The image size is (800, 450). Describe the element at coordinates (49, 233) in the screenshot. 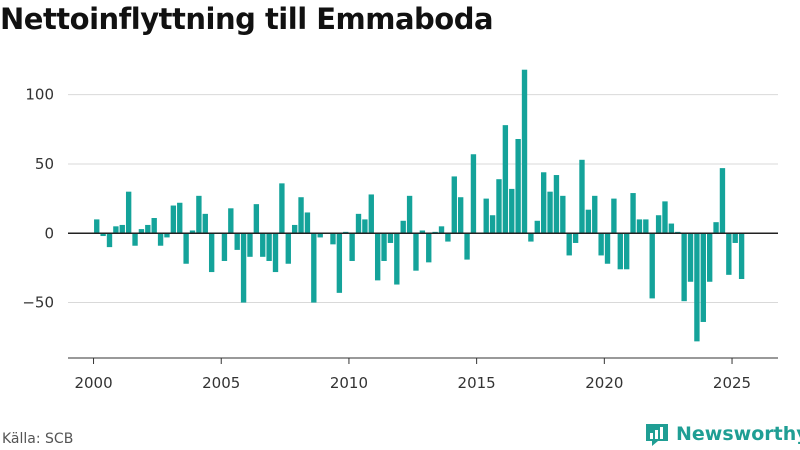

I see `y-tick-label: 0` at that location.